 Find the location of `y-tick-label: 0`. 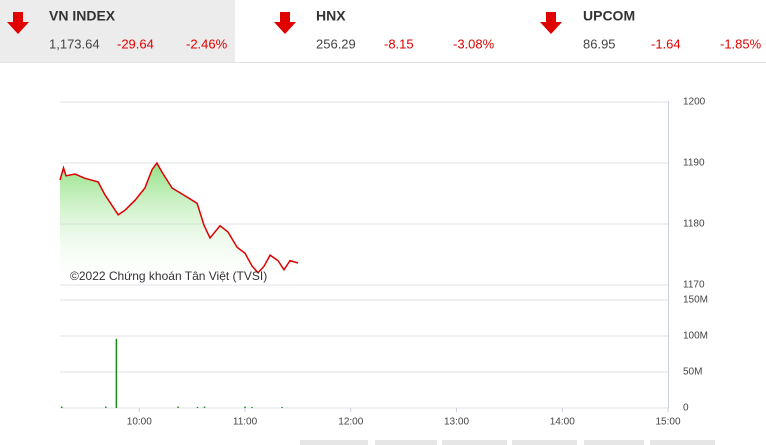

y-tick-label: 0 is located at coordinates (686, 408).